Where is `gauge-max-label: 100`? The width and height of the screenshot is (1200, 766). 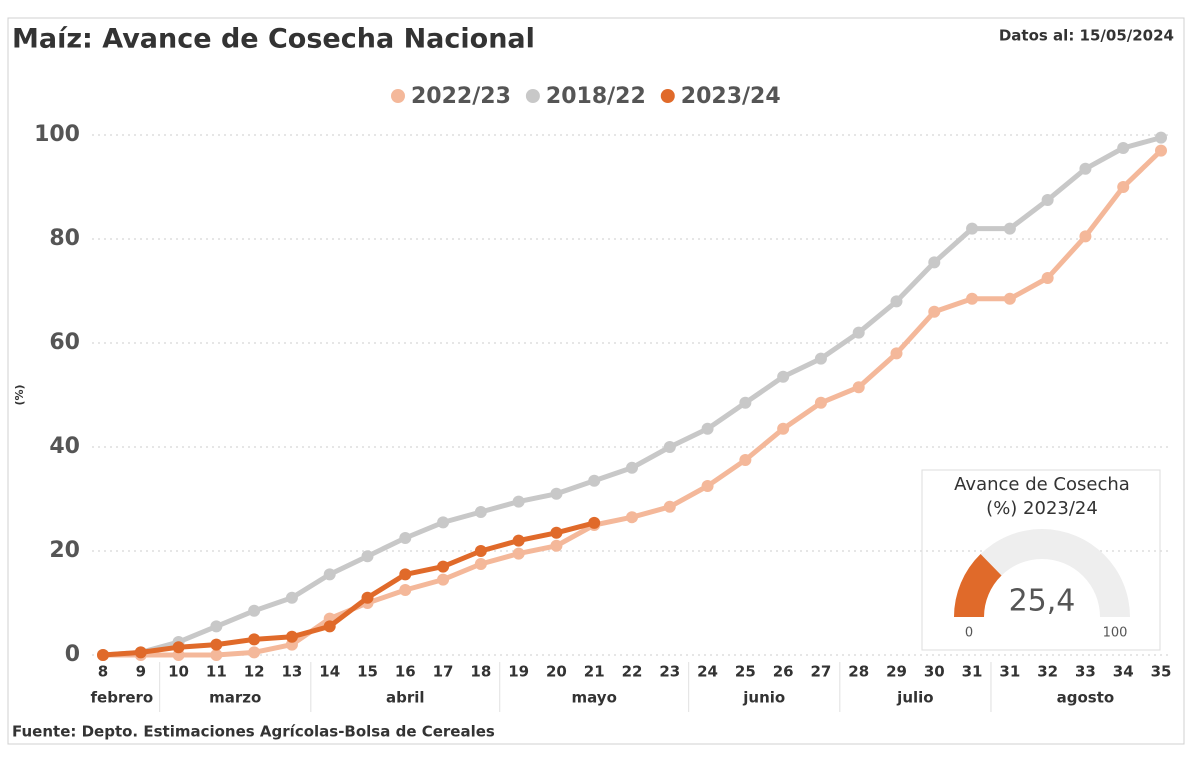
gauge-max-label: 100 is located at coordinates (1115, 633).